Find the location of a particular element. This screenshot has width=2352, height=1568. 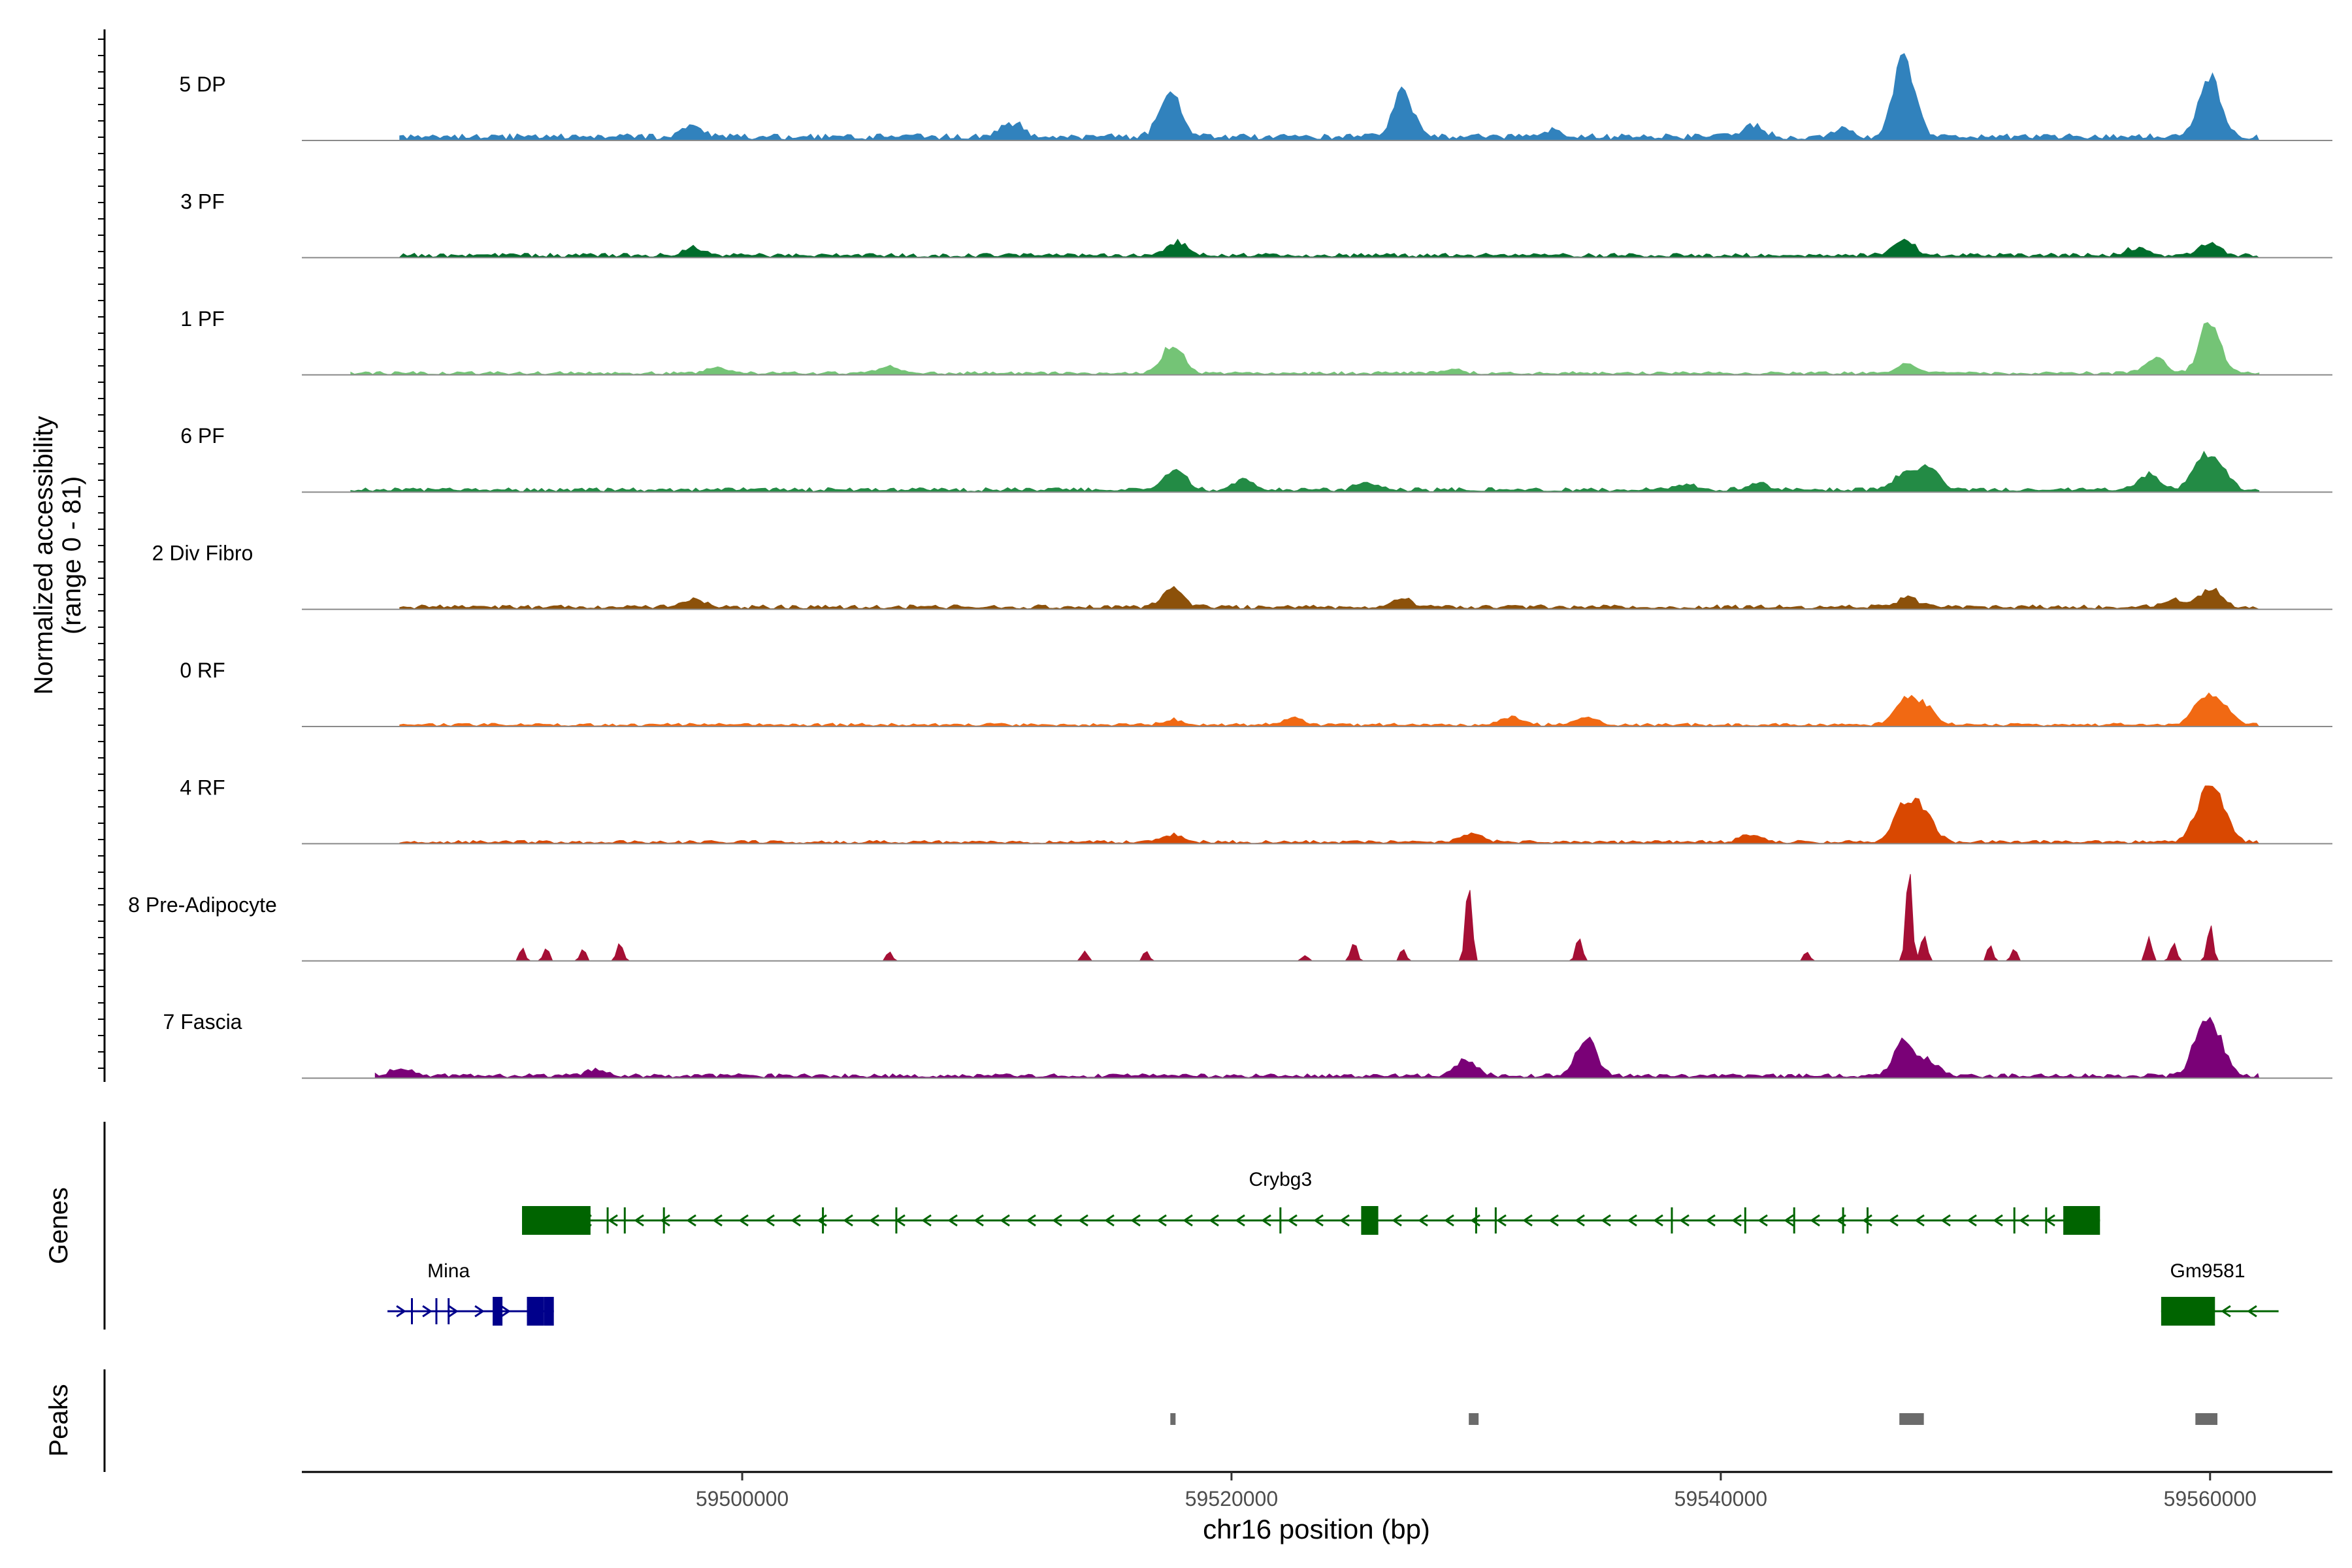

y-axis-title: Normalized accessibility is located at coordinates (43, 555).